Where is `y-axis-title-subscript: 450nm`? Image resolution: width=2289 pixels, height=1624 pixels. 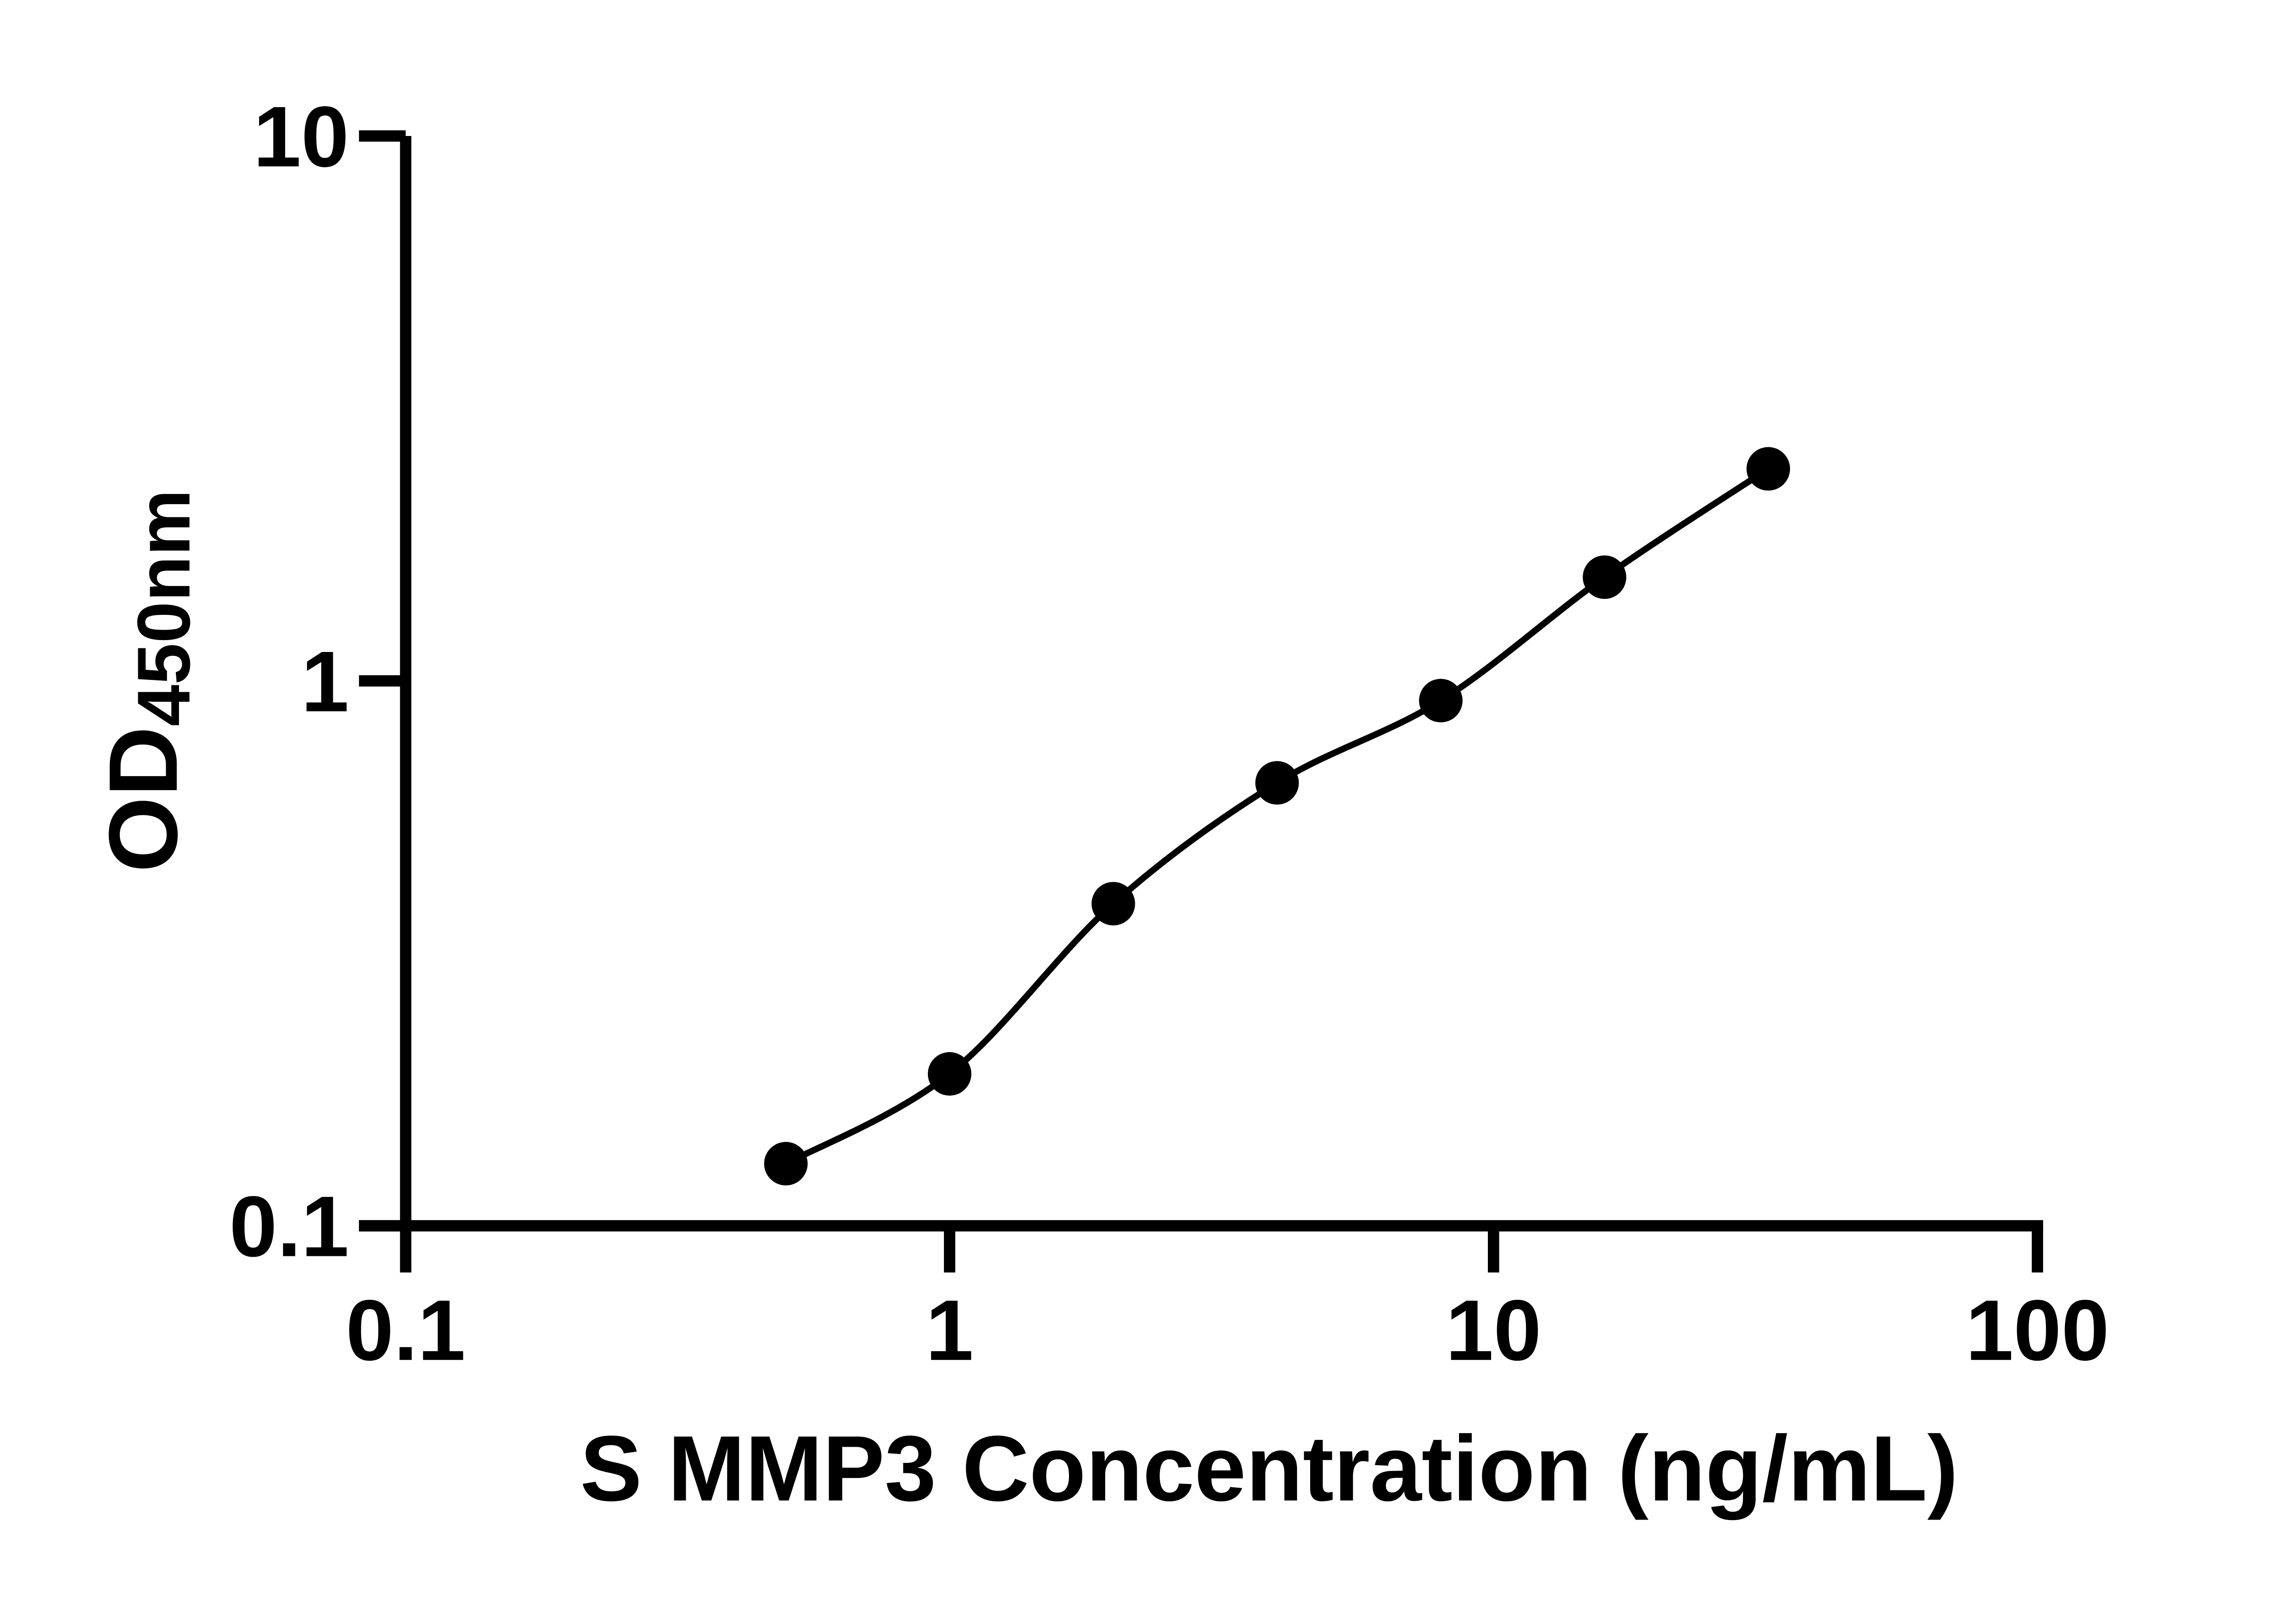
y-axis-title-subscript: 450nm is located at coordinates (164, 608).